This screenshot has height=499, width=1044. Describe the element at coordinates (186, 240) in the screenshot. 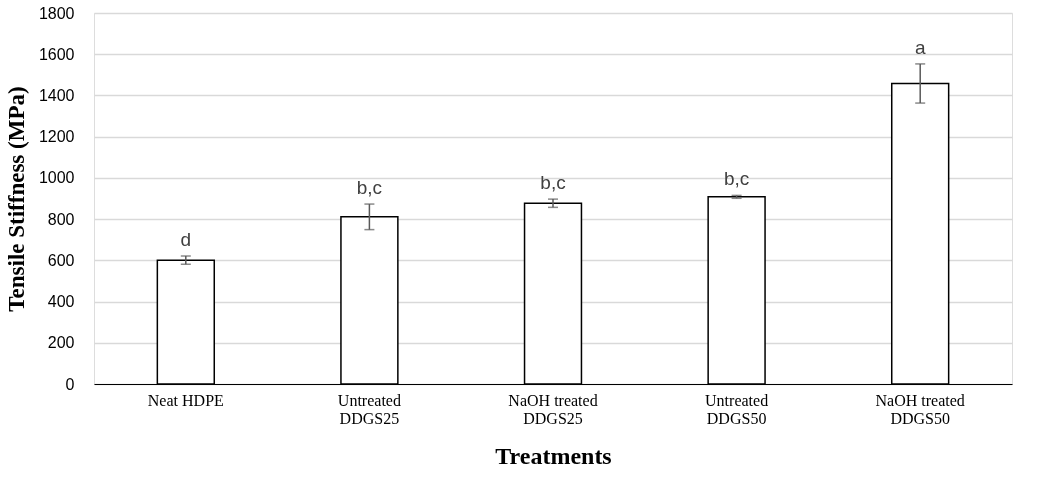

I see `annotation: d` at that location.